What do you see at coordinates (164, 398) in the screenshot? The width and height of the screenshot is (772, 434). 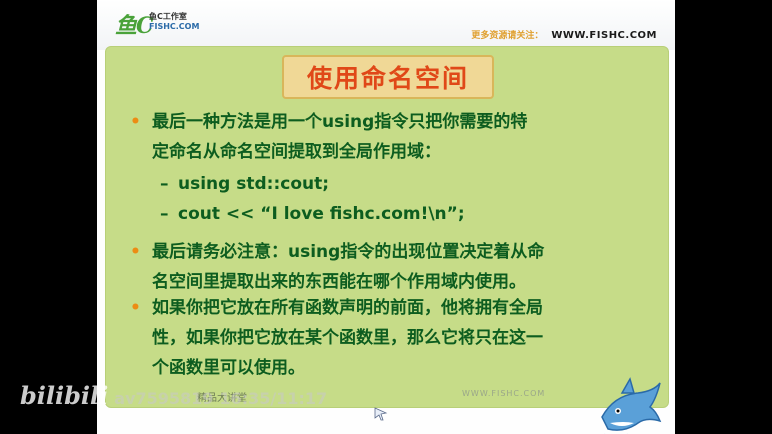 I see `video-id: av7595819` at bounding box center [164, 398].